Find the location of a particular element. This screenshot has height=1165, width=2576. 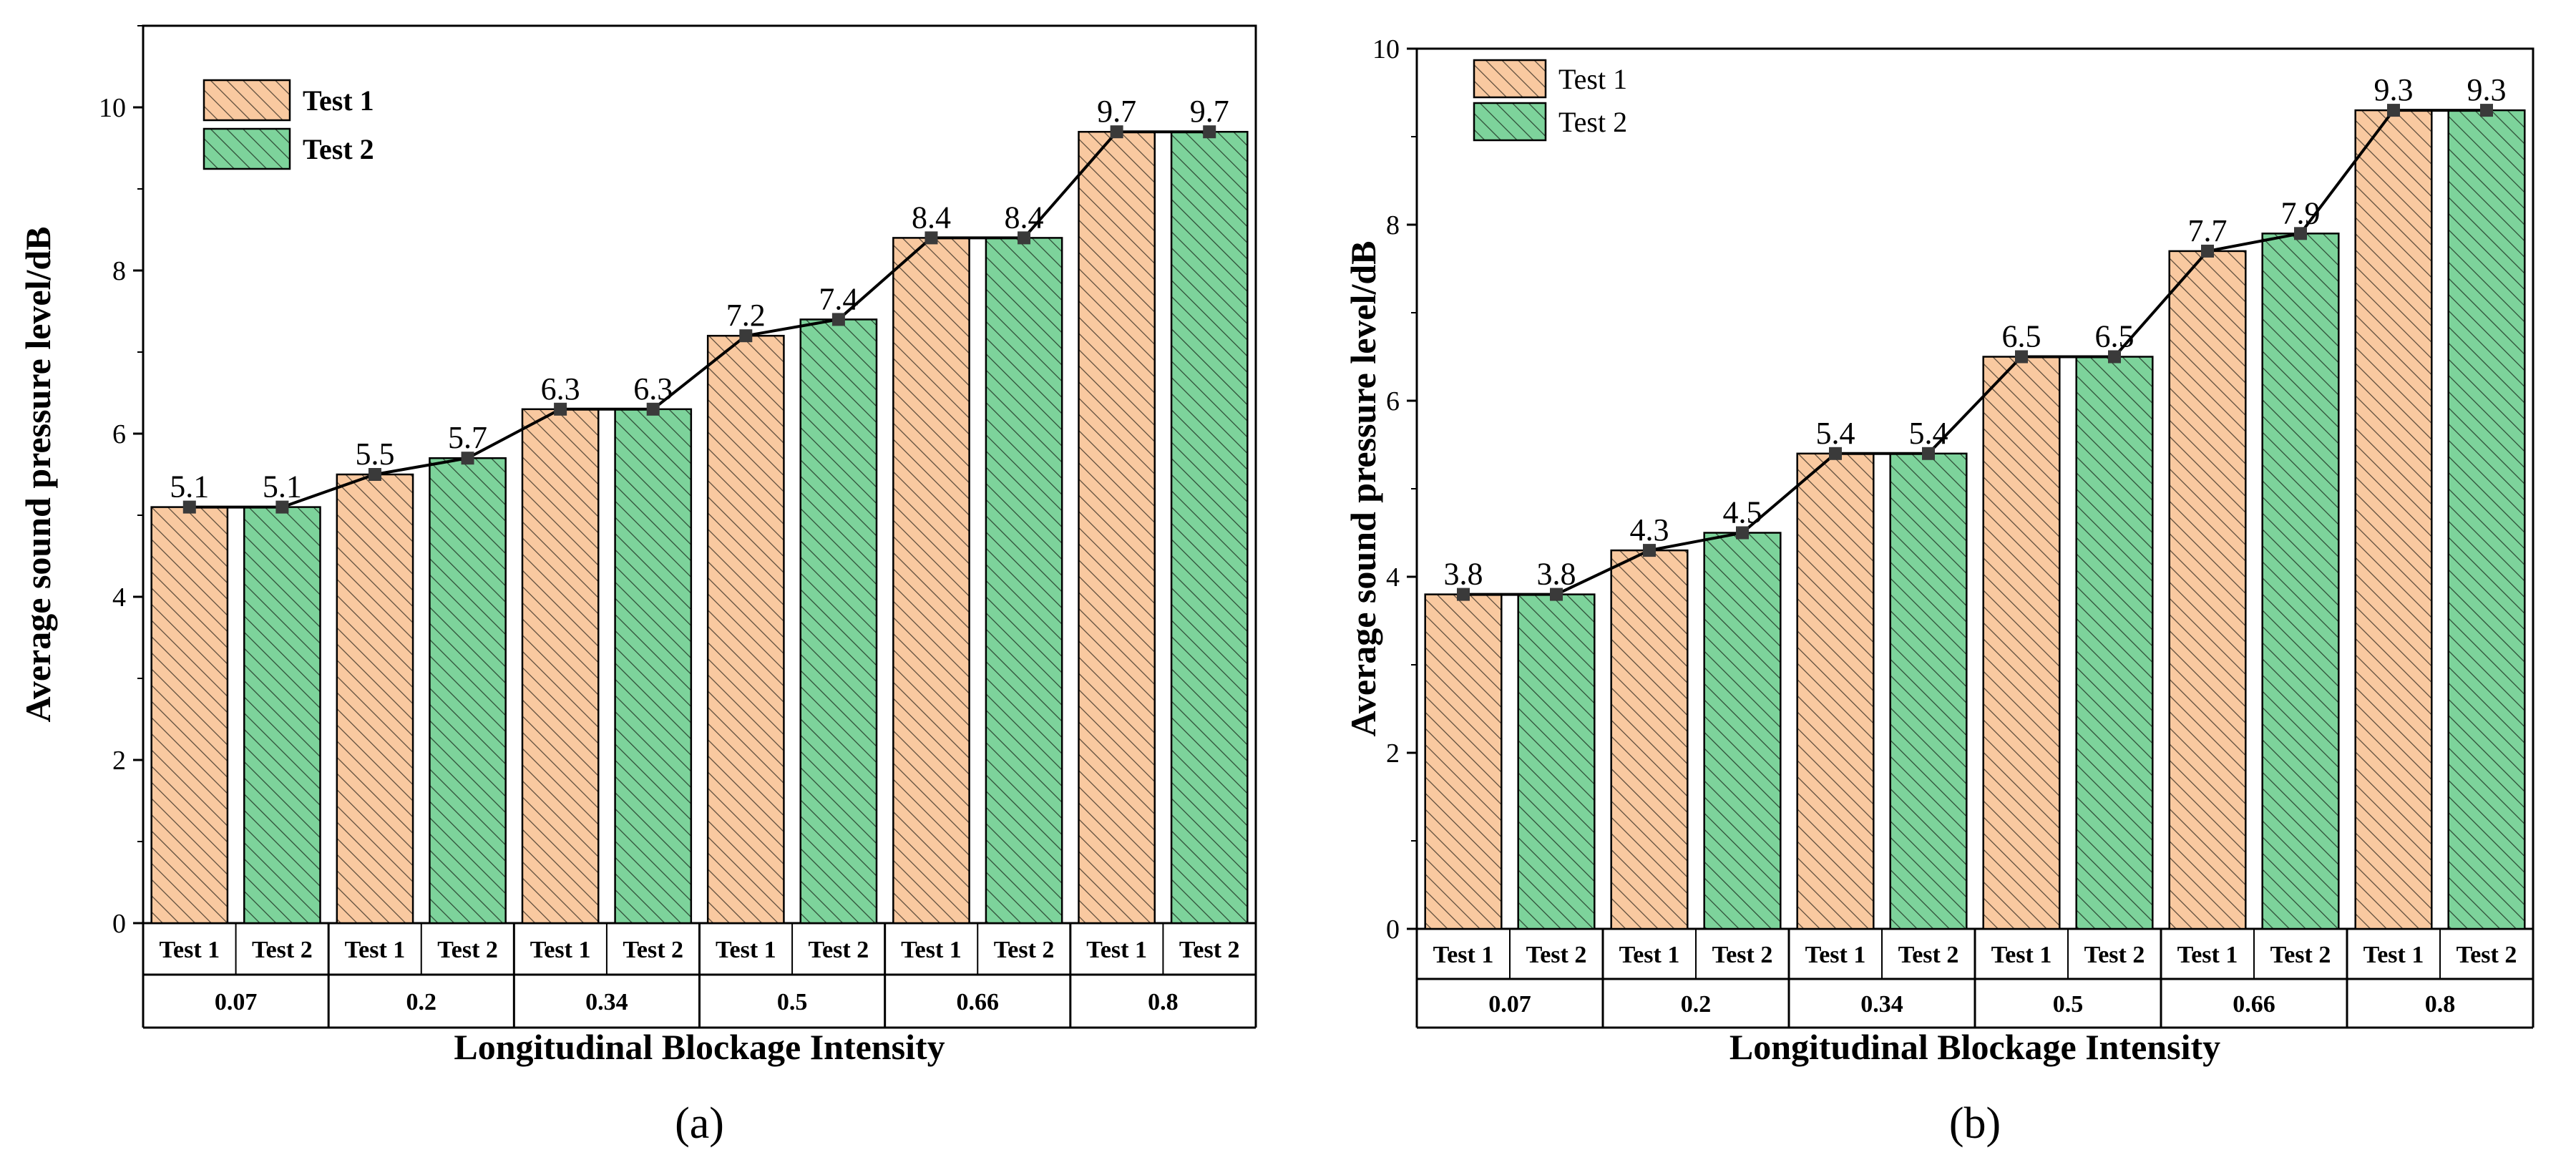

panel-label: (a) is located at coordinates (699, 1123).